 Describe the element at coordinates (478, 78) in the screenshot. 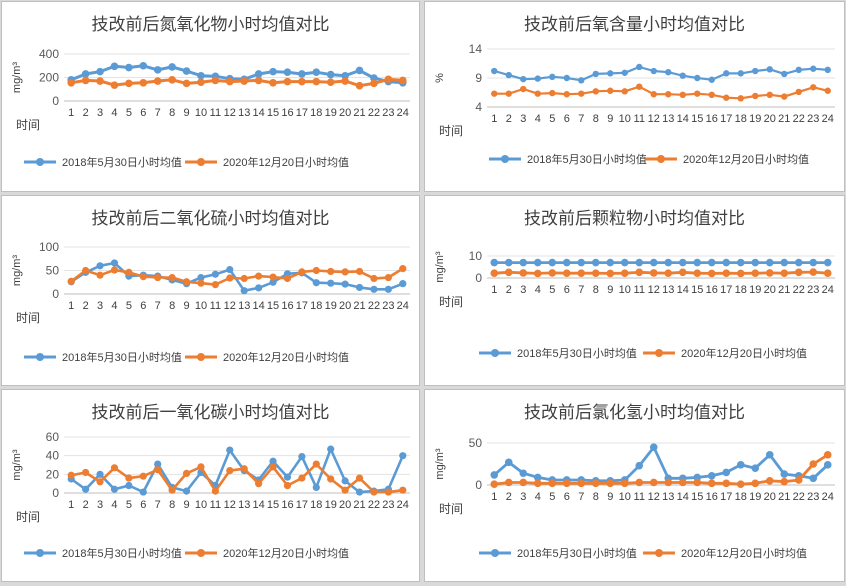

I see `y-tick-label: 9` at that location.